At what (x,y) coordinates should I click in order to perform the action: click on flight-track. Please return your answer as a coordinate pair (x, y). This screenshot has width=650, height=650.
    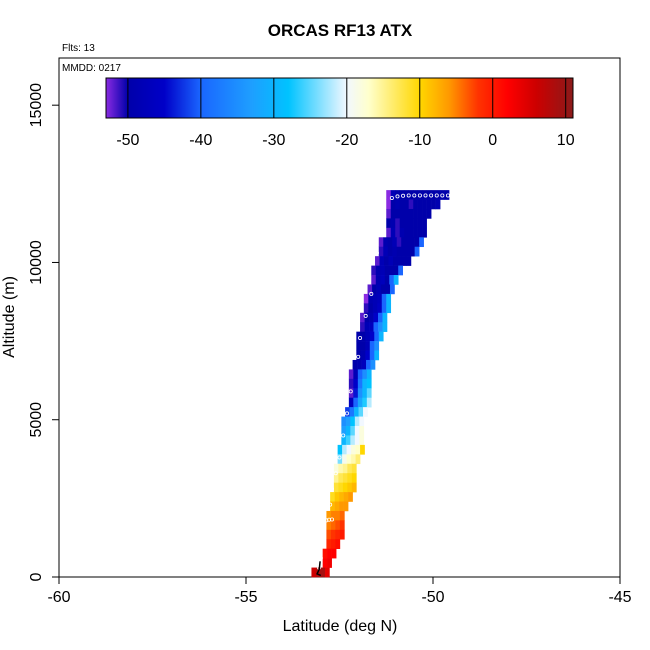
    Looking at the image, I should click on (383, 385).